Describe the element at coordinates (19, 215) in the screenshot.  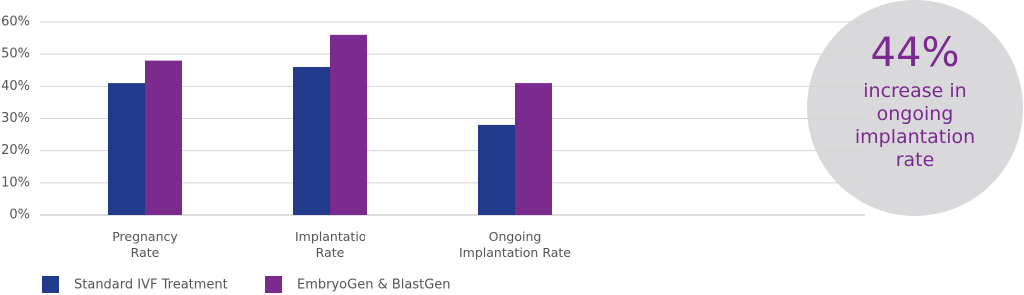
I see `y-tick-label: 0%` at that location.